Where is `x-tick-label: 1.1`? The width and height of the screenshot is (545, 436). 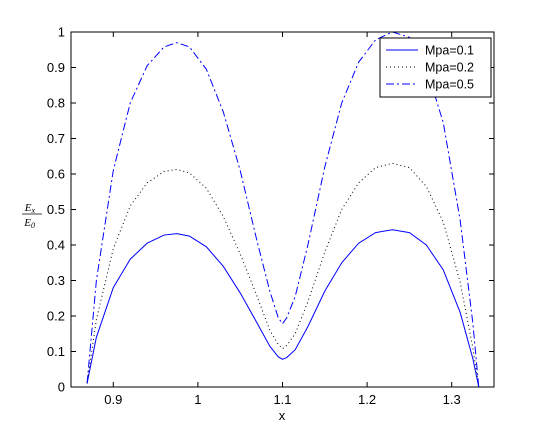 x-tick-label: 1.1 is located at coordinates (282, 399).